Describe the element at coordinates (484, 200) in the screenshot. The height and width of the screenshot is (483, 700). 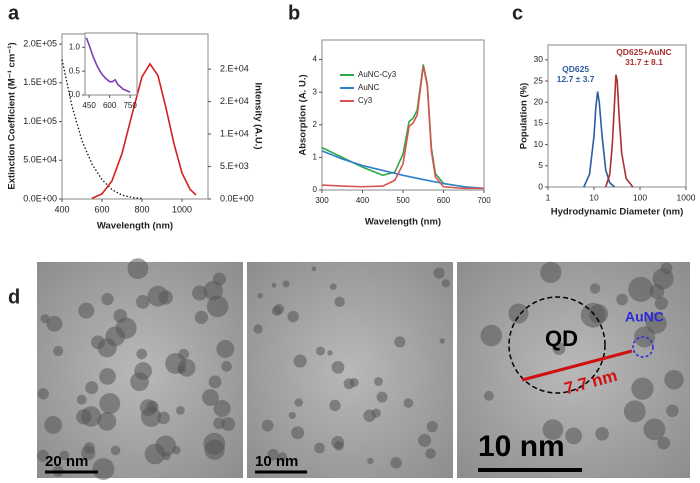
I see `x-tick-label: 700` at that location.